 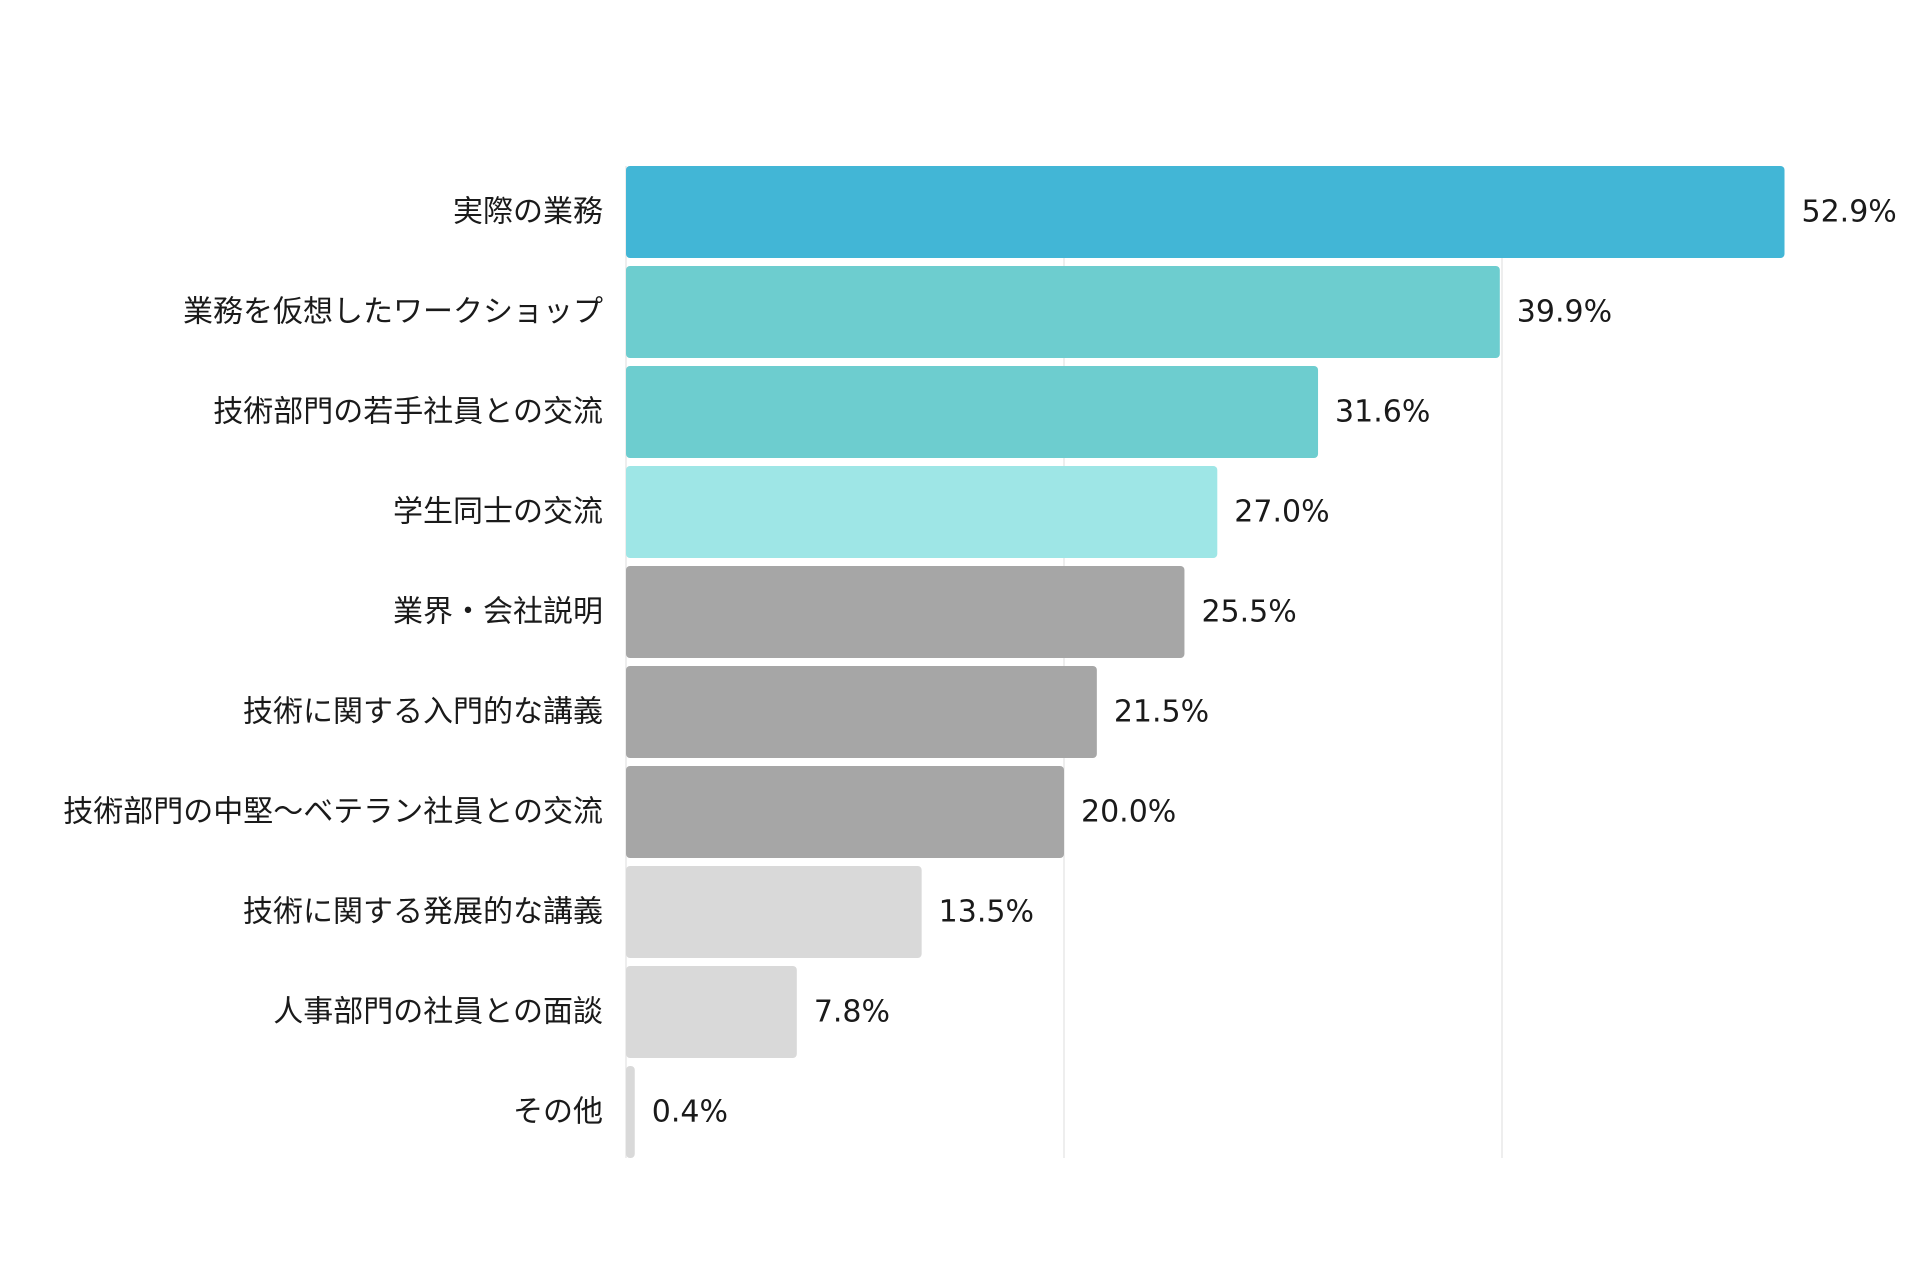 I want to click on value-label-6: 20.0%, so click(x=1128, y=812).